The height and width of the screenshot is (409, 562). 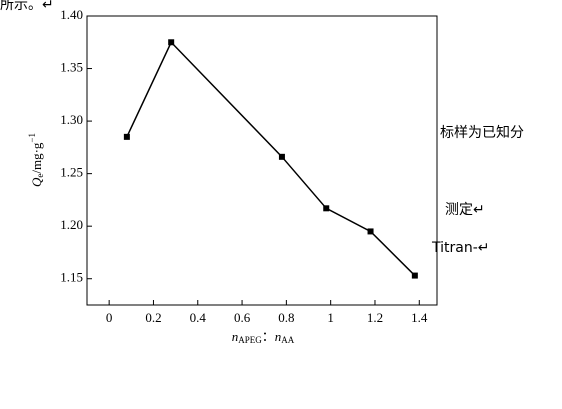 I want to click on y-tick-label: 1.30, so click(x=71, y=119).